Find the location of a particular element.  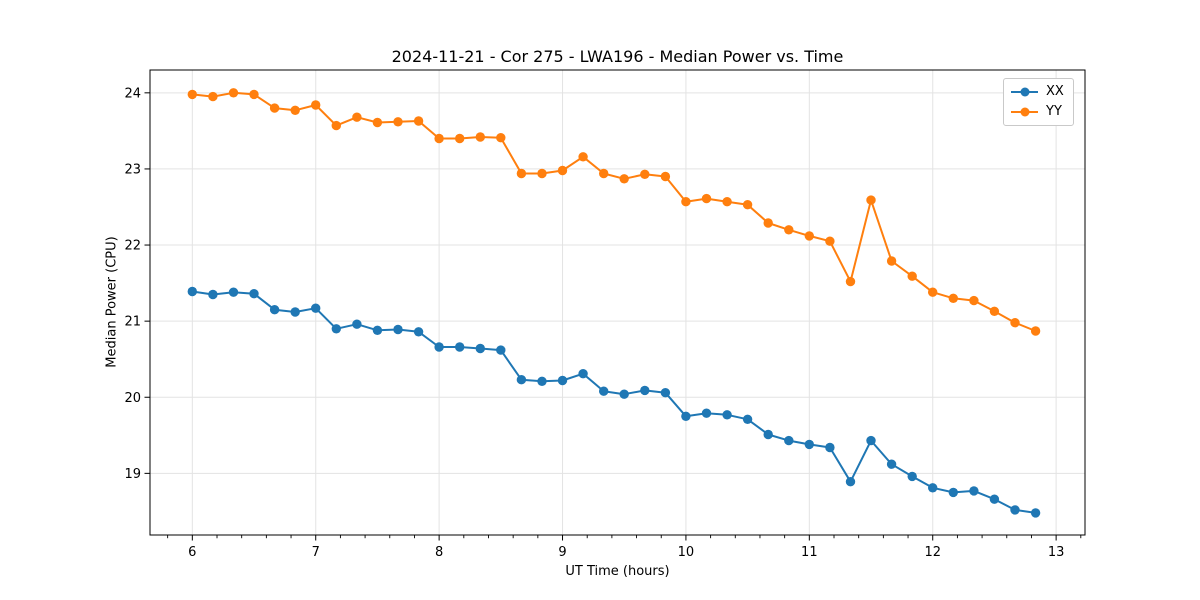

x-axis-label: UT Time (hours) is located at coordinates (617, 571).